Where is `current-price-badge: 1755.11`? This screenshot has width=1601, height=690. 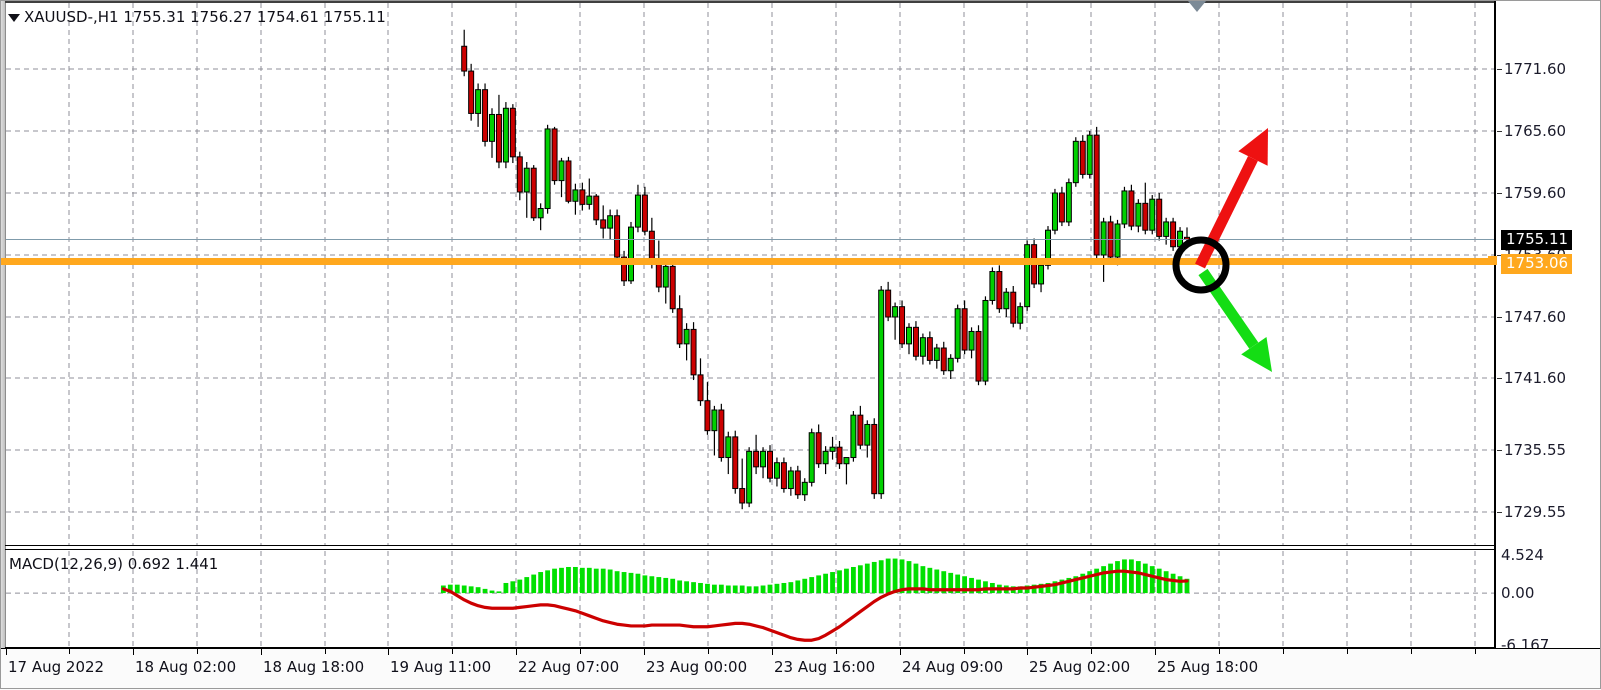
current-price-badge: 1755.11 is located at coordinates (1537, 240).